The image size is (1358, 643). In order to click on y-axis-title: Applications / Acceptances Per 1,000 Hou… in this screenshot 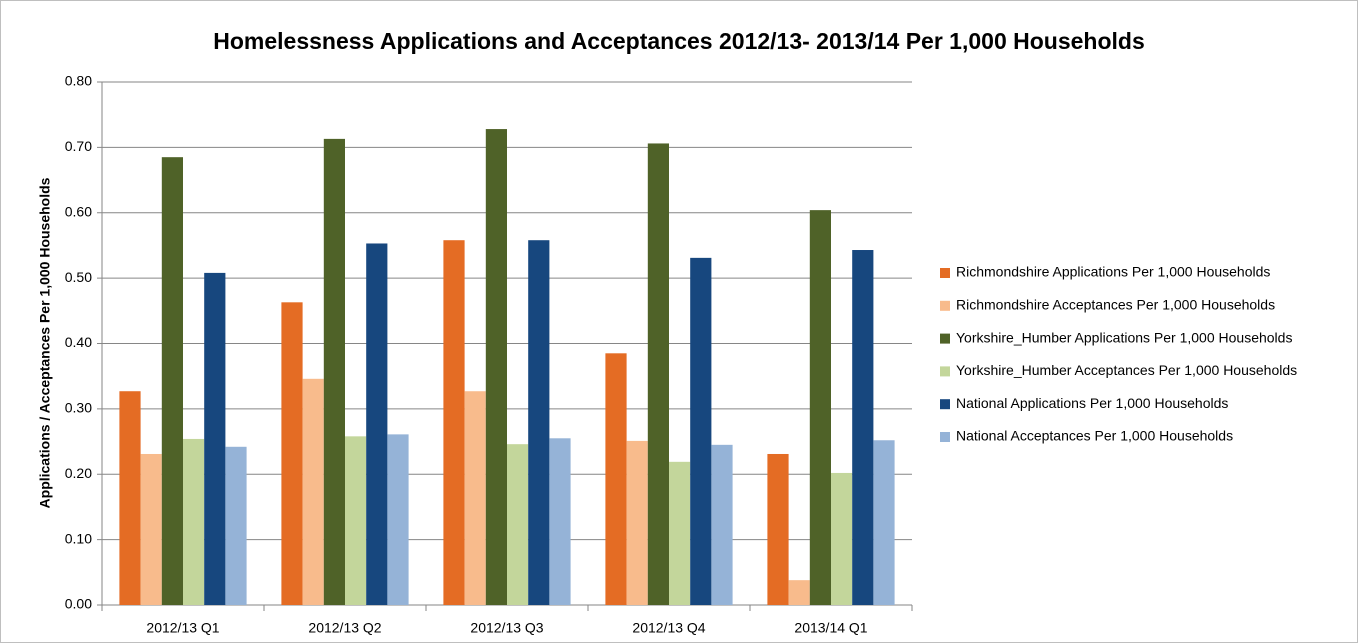, I will do `click(45, 342)`.